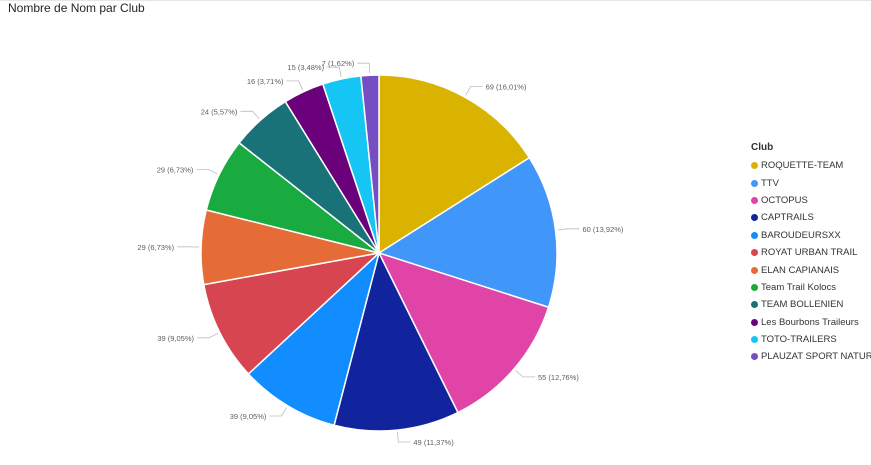 The height and width of the screenshot is (465, 871). Describe the element at coordinates (219, 111) in the screenshot. I see `data-label: 24 (5,57%)` at that location.